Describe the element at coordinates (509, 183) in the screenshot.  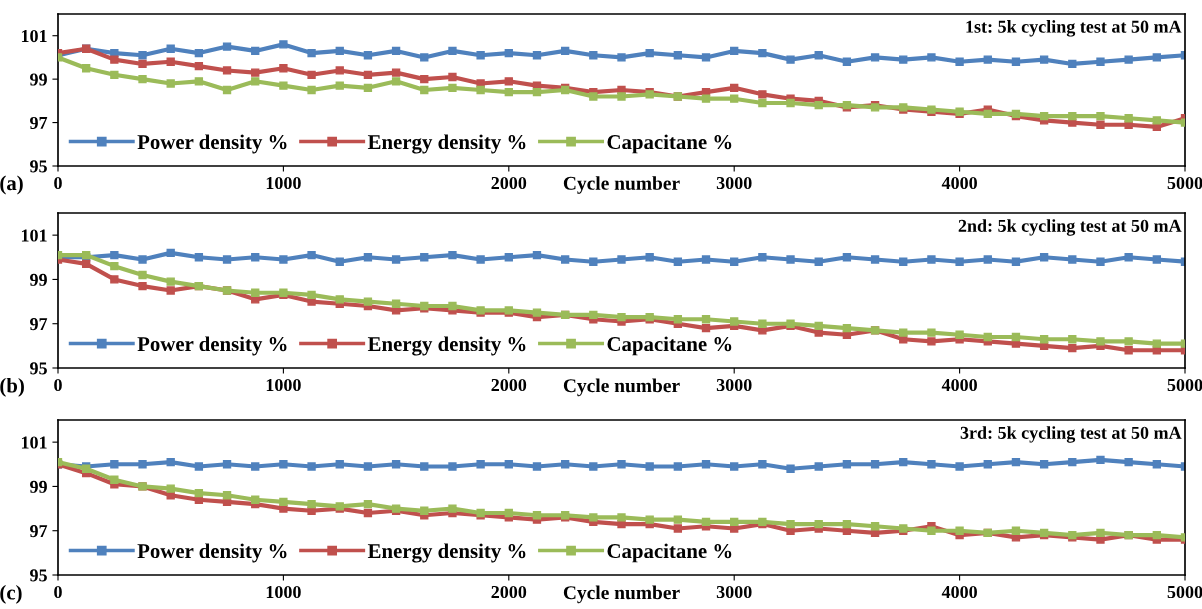
I see `x-tick-label: 2000` at that location.